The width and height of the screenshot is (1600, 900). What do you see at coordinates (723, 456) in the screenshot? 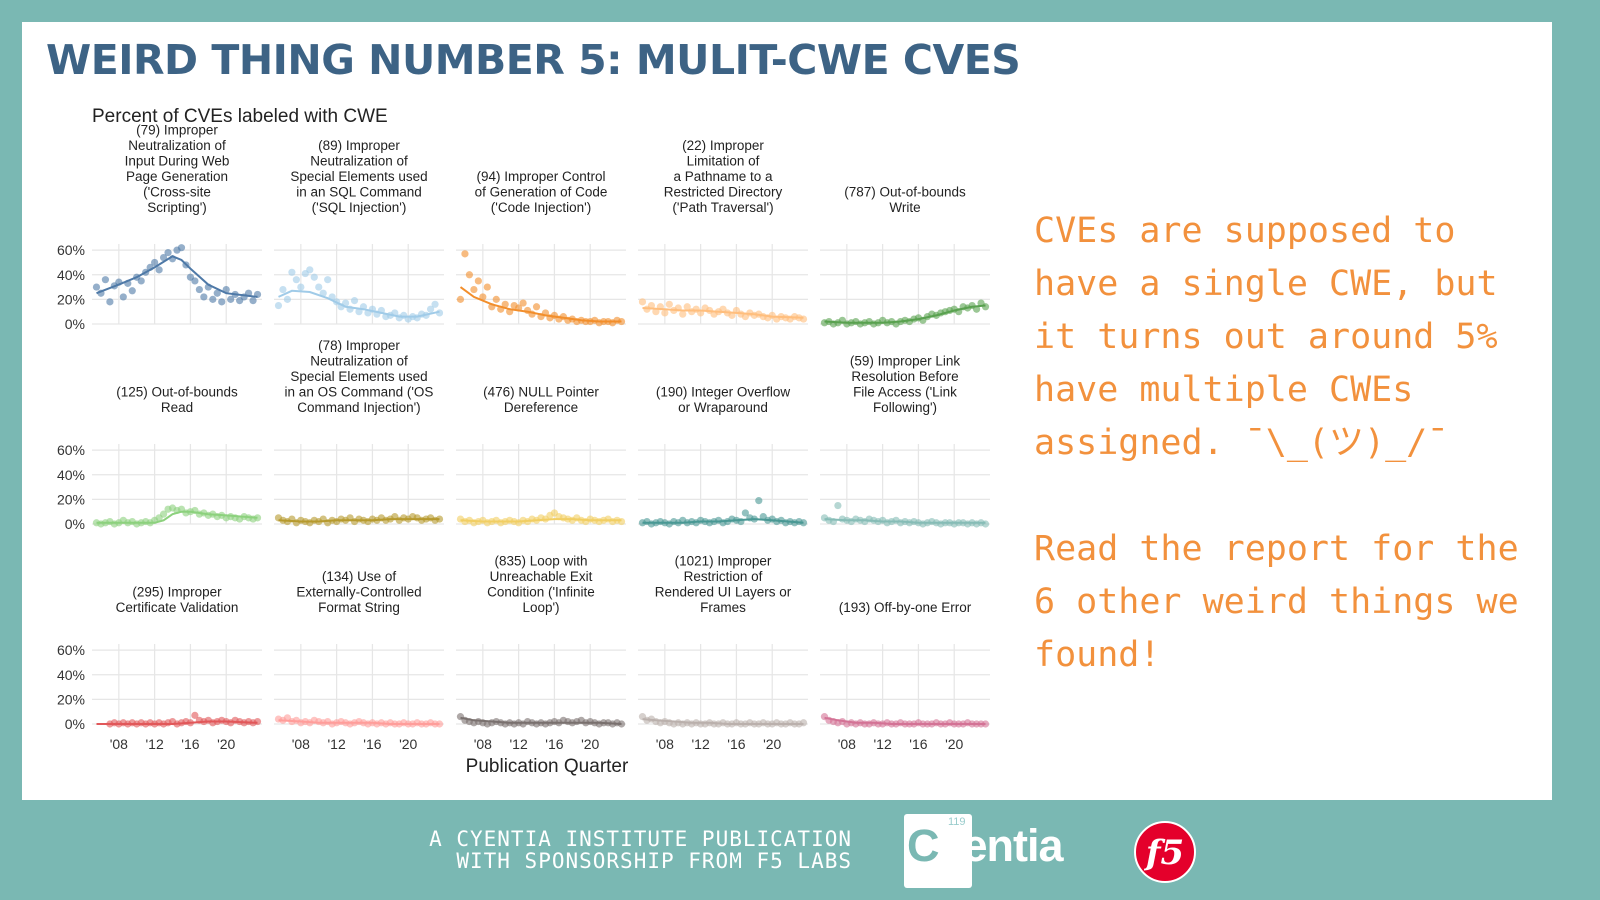
I see `facet-panel: (190) Integer Overflow or Wraparound` at bounding box center [723, 456].